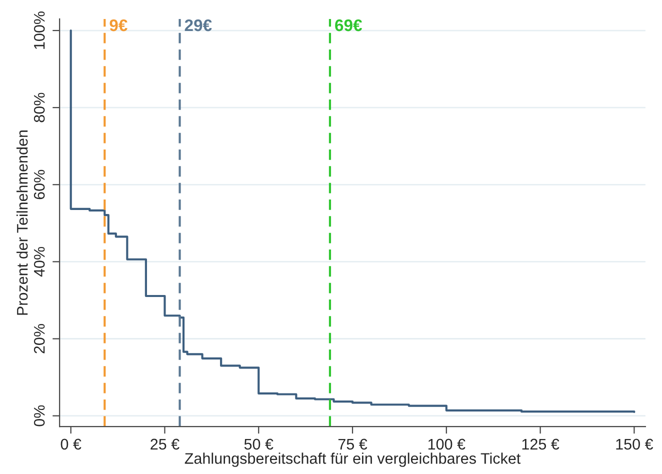 The width and height of the screenshot is (662, 474). Describe the element at coordinates (119, 25) in the screenshot. I see `ref-line-label: 9€` at that location.